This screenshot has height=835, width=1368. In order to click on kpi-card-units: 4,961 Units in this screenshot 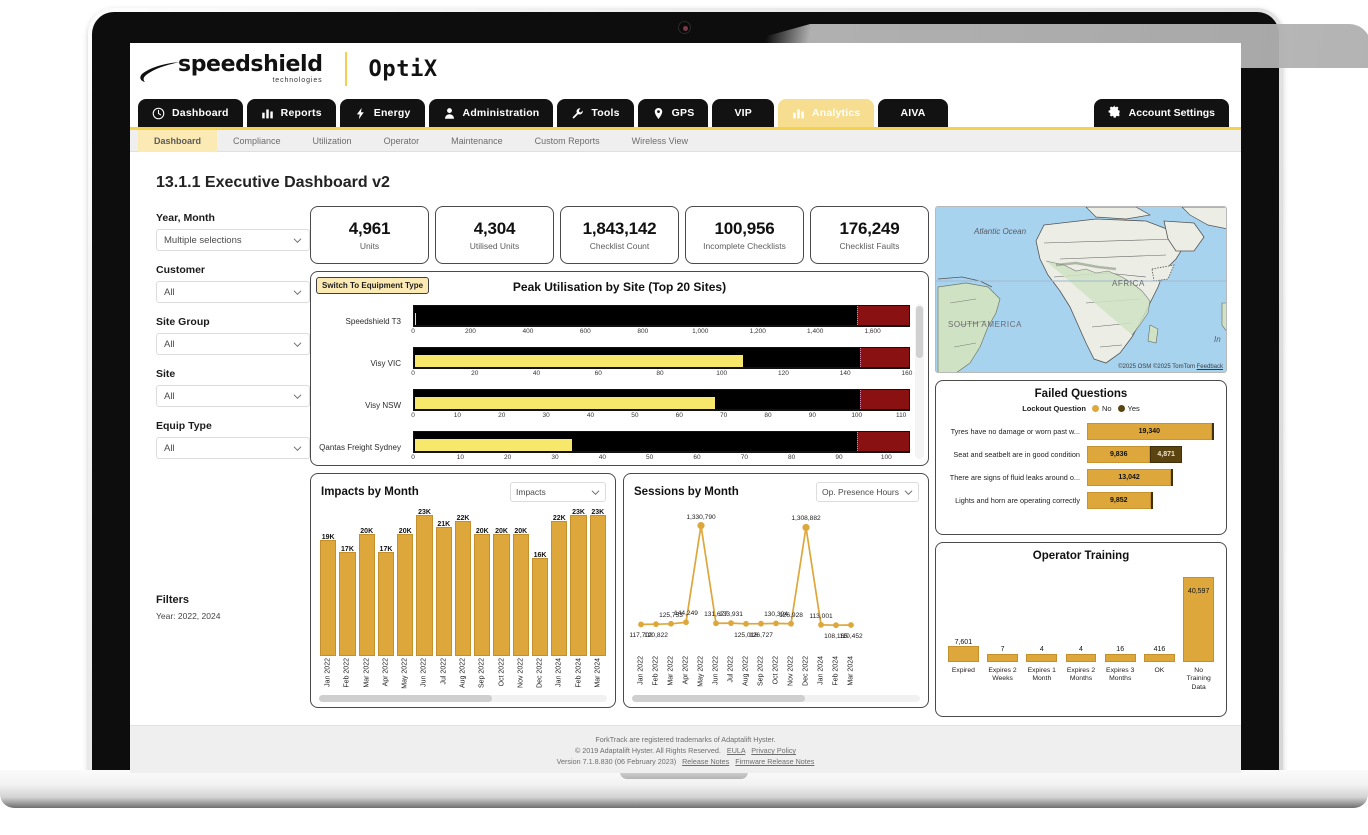, I will do `click(369, 235)`.